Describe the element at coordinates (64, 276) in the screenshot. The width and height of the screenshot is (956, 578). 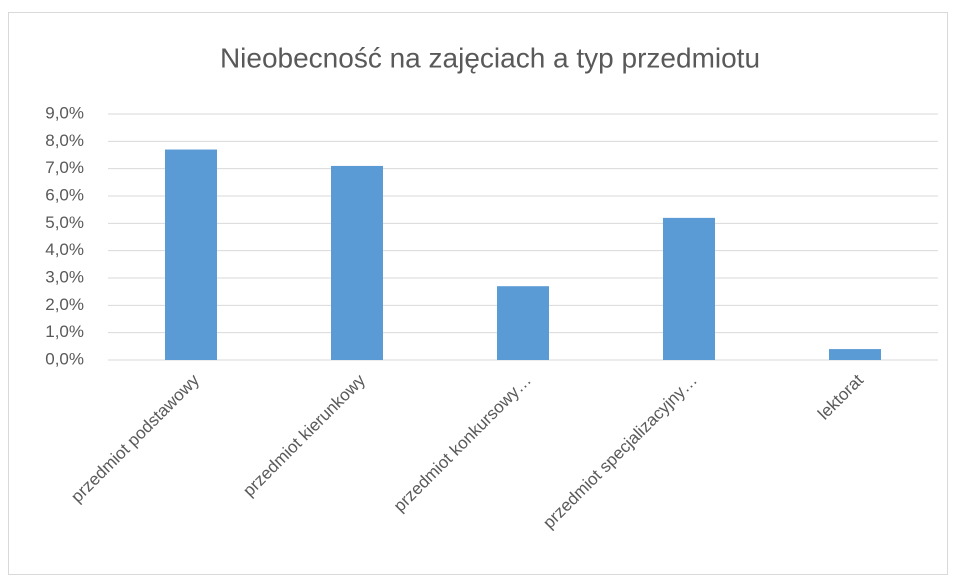
I see `y-tick-label: 3,0%` at that location.